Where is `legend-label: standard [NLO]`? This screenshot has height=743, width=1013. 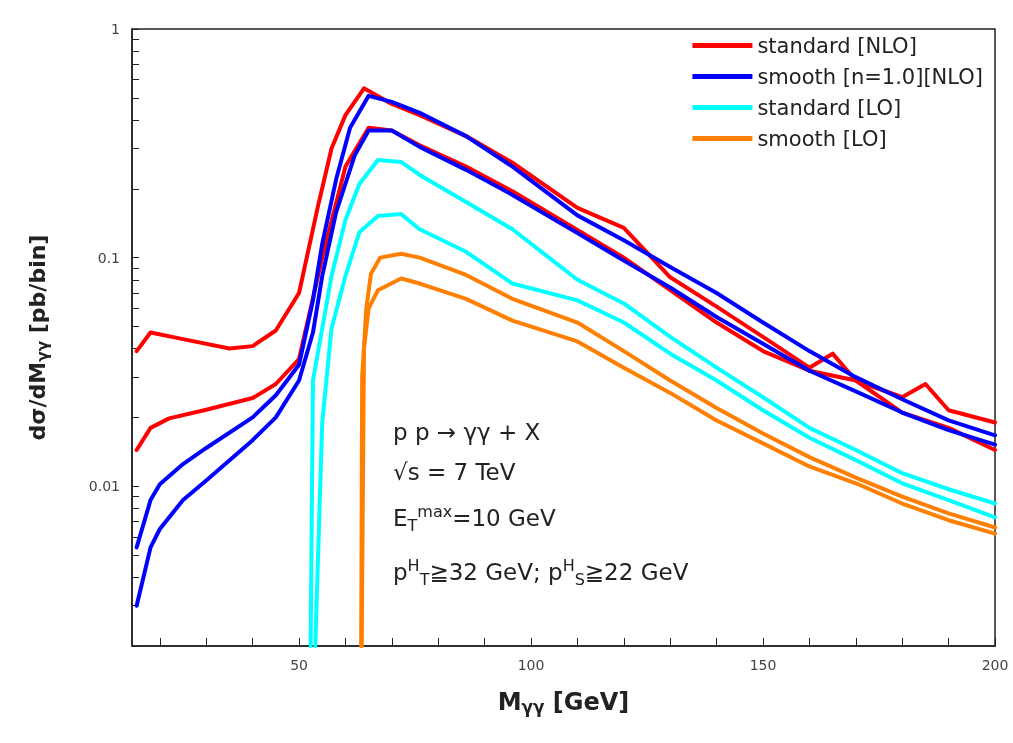 legend-label: standard [NLO] is located at coordinates (837, 45).